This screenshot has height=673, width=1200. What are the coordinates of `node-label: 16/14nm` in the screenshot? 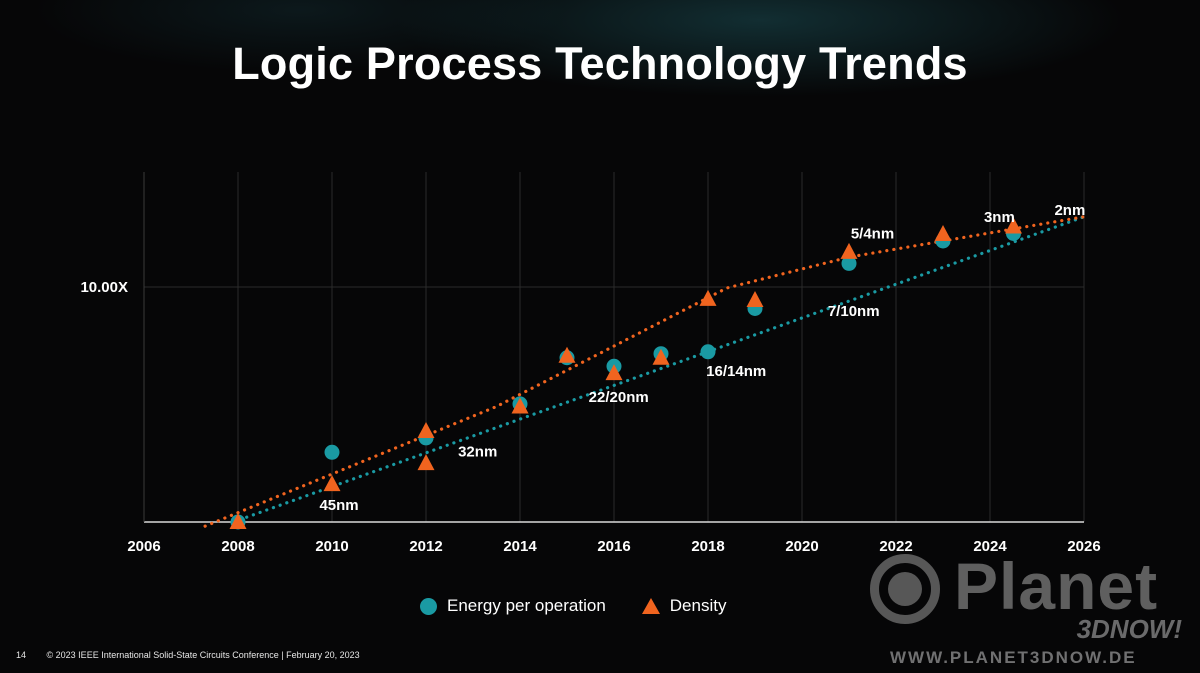 It's located at (736, 371).